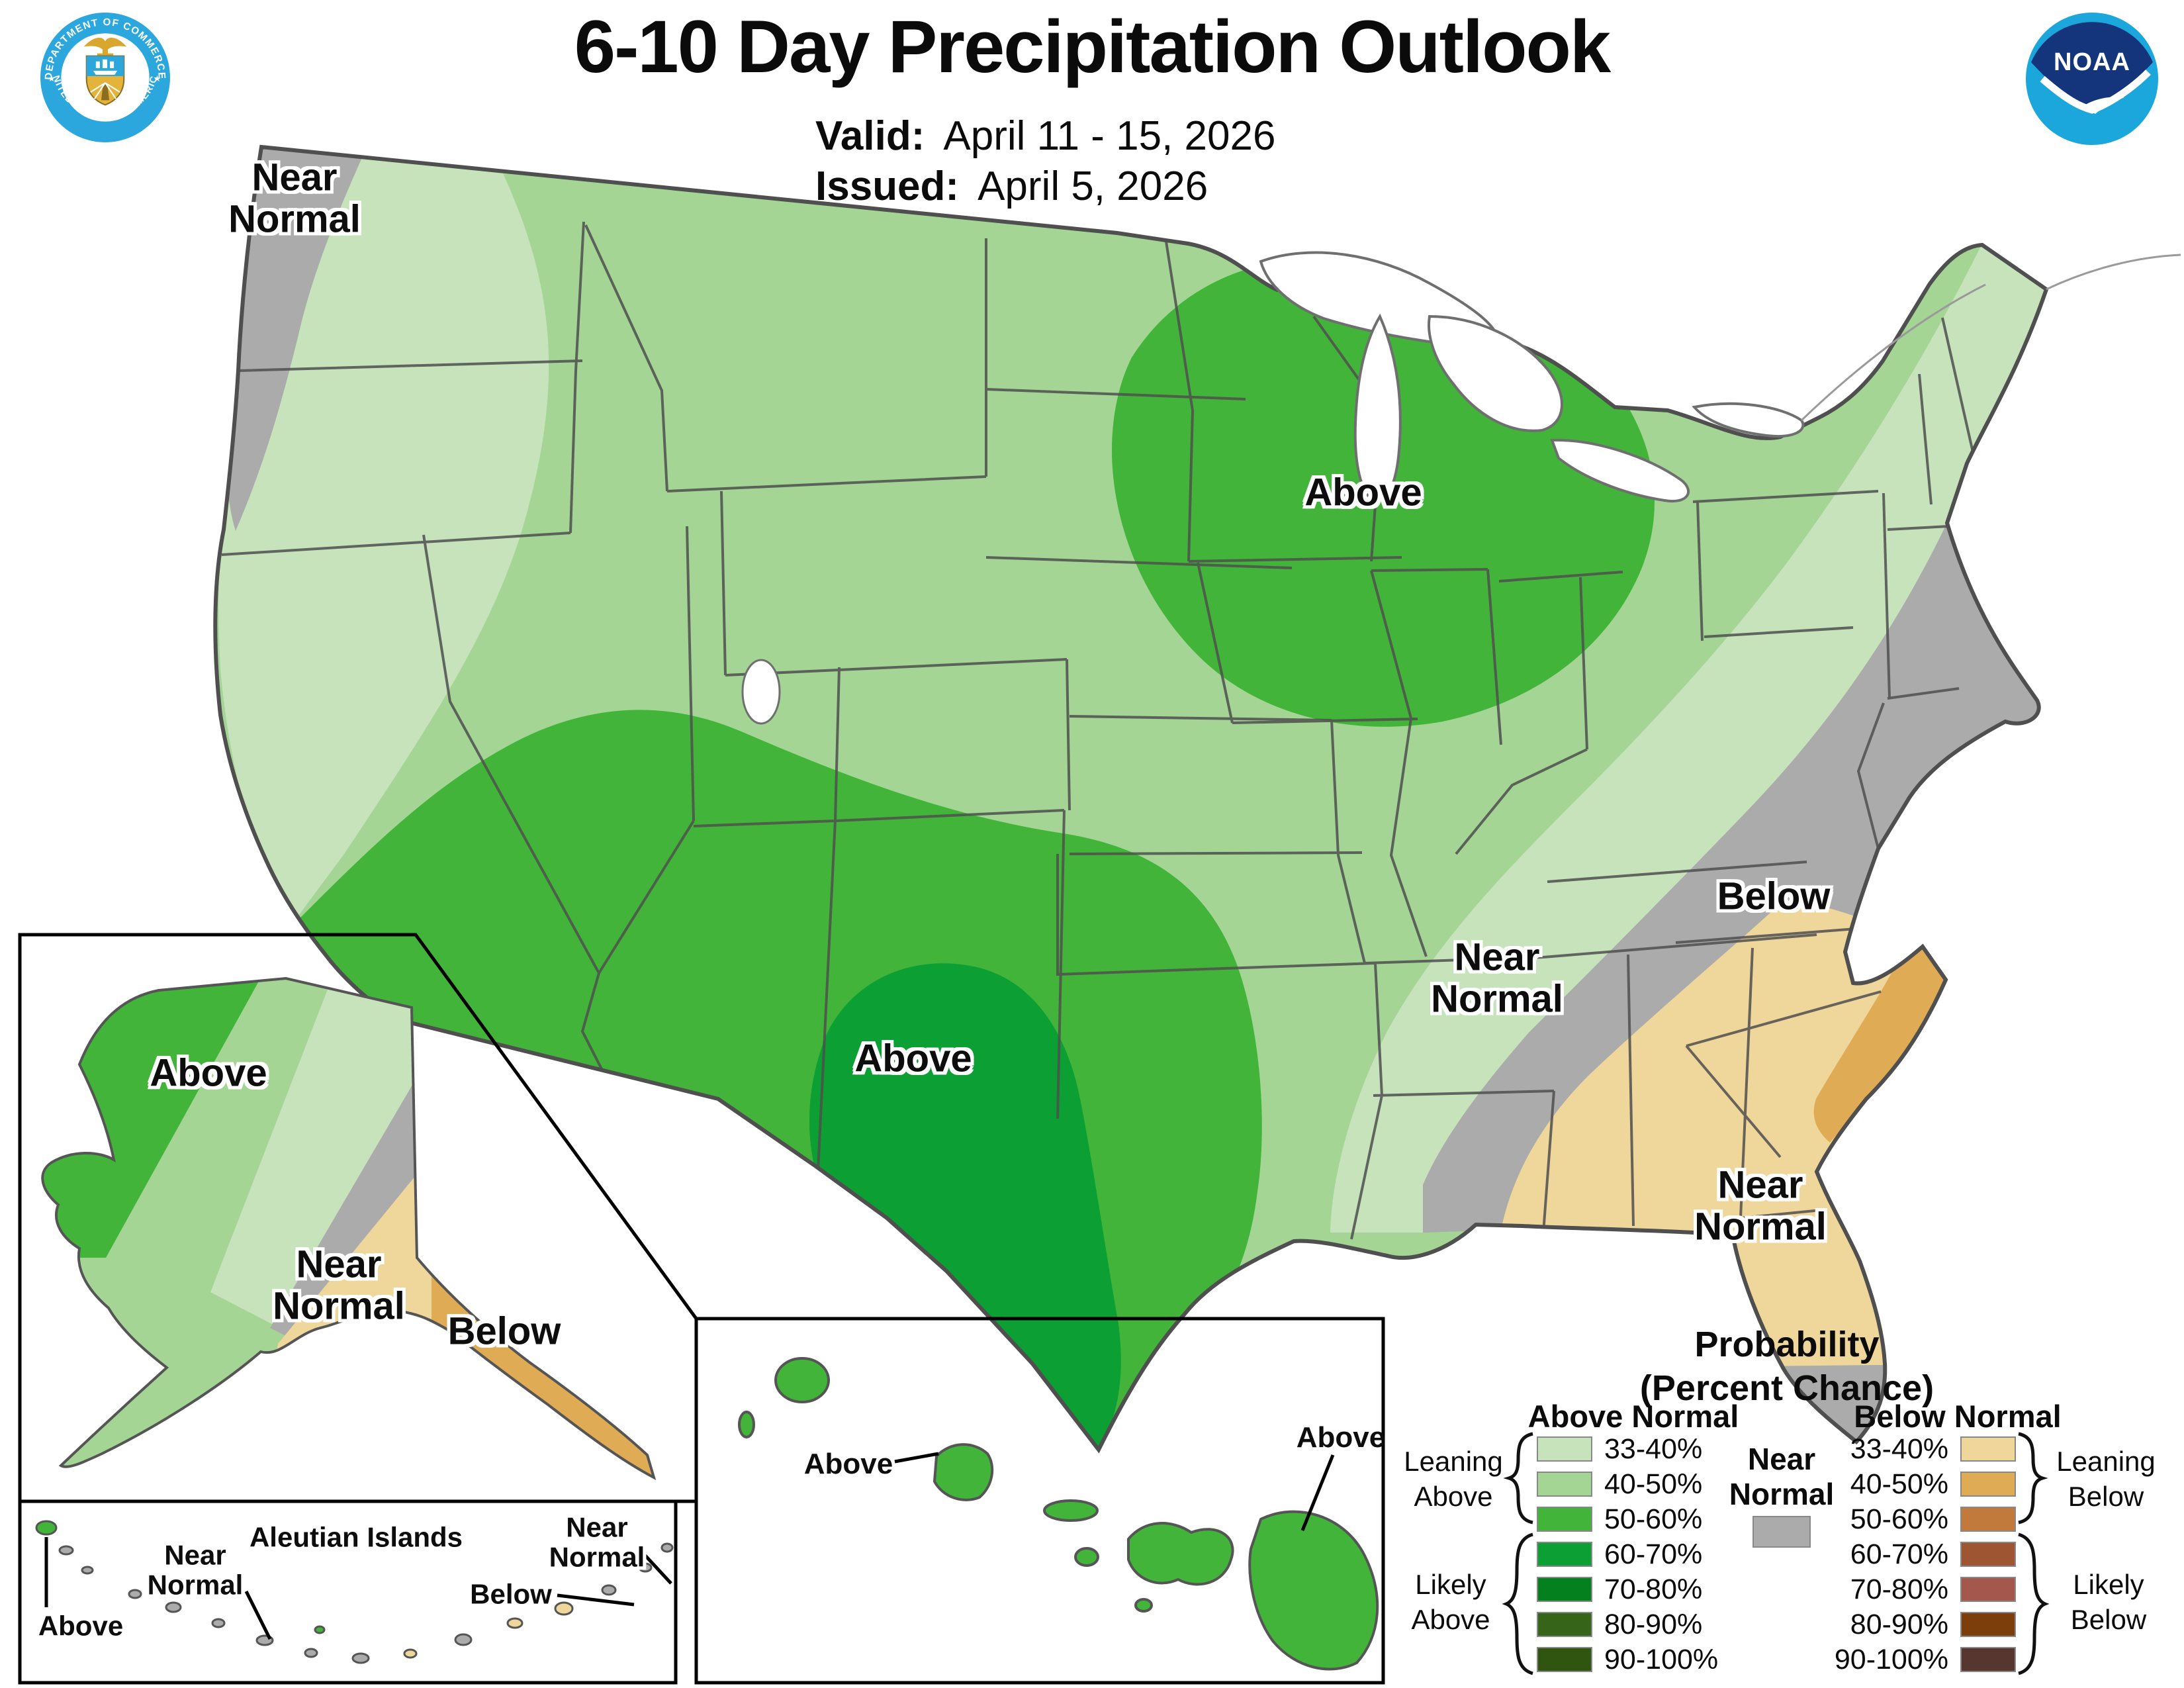 Image resolution: width=2184 pixels, height=1688 pixels. I want to click on brace-likely-above, so click(1517, 1603).